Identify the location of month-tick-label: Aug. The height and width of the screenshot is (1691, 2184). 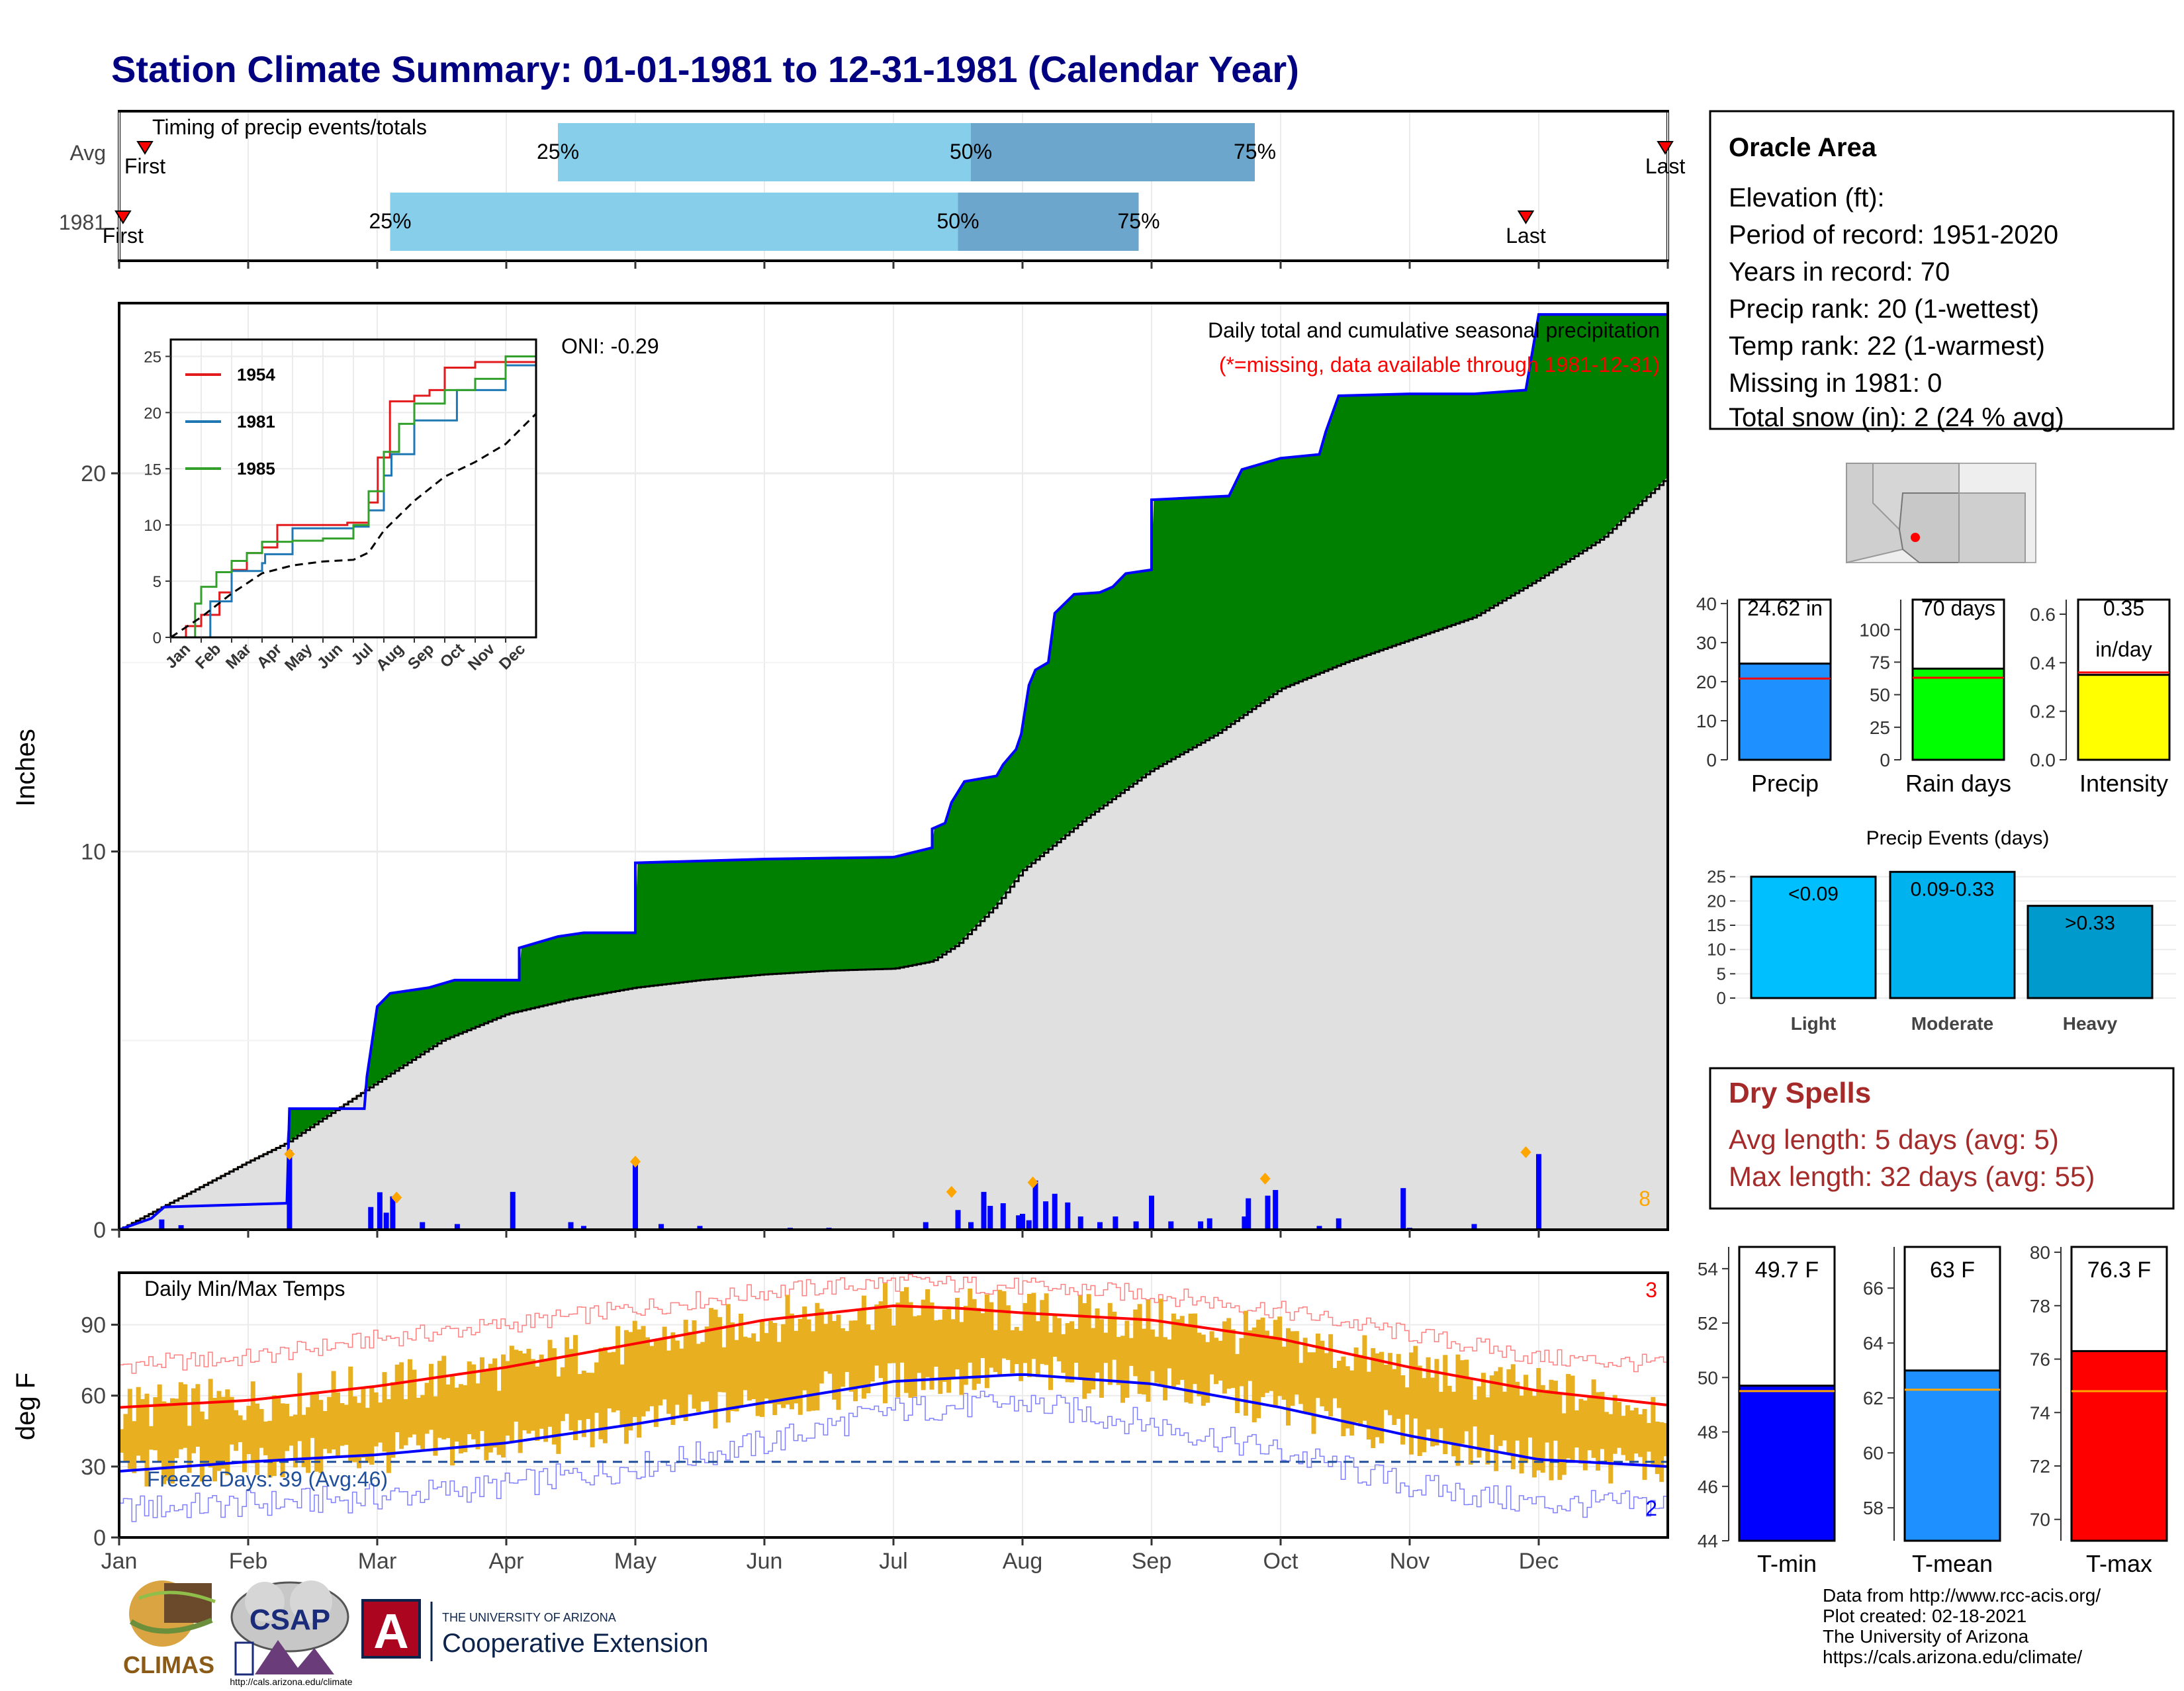
(1023, 1561).